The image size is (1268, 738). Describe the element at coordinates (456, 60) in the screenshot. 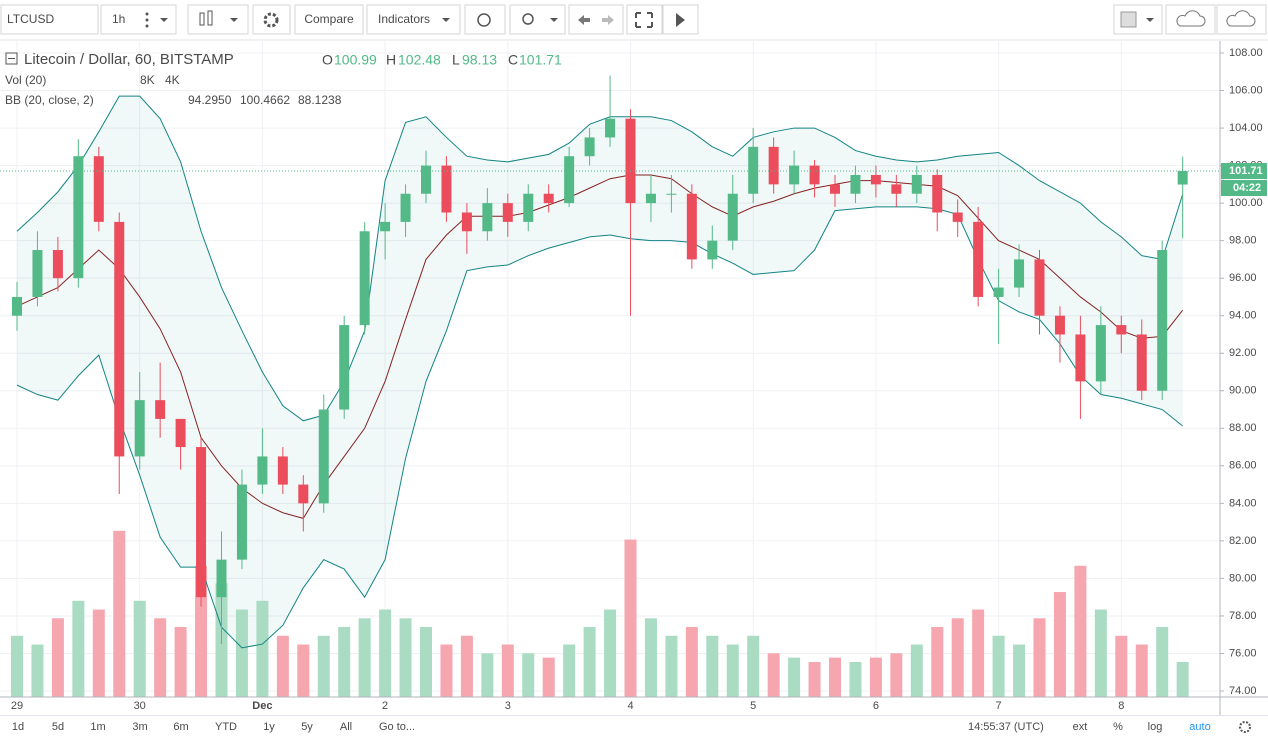

I see `ohlc-label: L` at that location.